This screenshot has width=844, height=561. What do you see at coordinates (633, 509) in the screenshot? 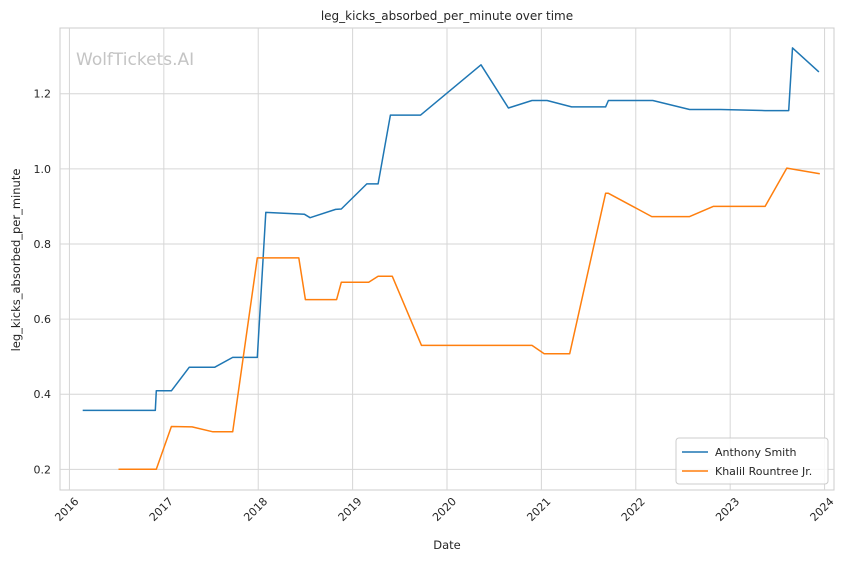
I see `x-tick-label: 2022` at bounding box center [633, 509].